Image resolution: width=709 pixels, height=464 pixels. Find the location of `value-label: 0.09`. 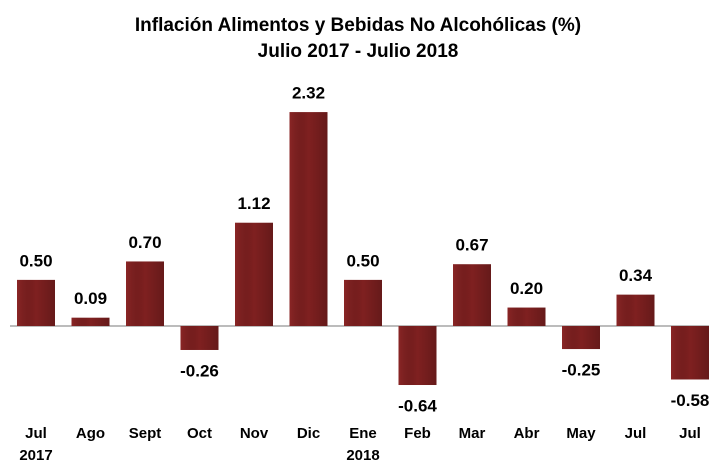

value-label: 0.09 is located at coordinates (90, 298).